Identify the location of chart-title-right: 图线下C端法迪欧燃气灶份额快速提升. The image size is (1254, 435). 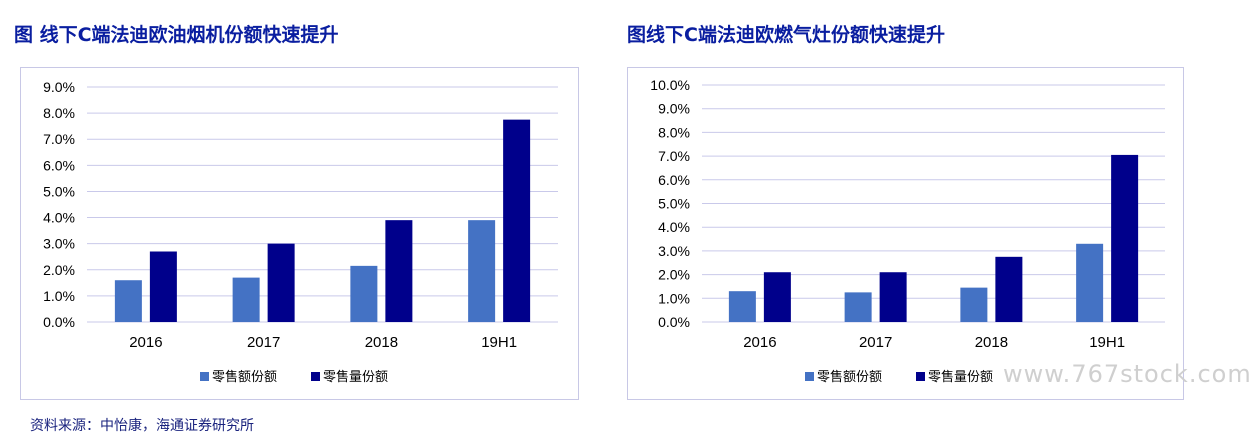
(786, 35).